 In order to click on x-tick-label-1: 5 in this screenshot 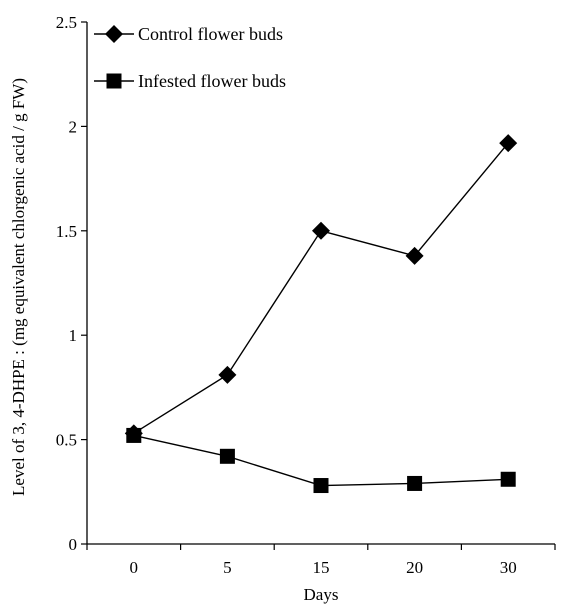, I will do `click(227, 567)`.